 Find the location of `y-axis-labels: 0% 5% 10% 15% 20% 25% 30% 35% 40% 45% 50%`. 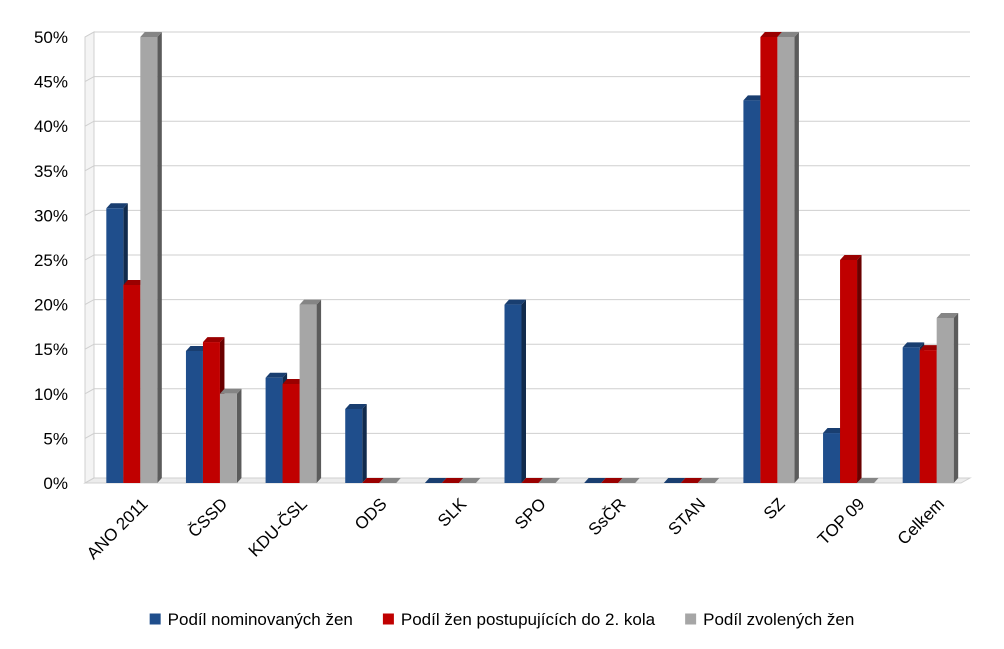

y-axis-labels: 0% 5% 10% 15% 20% 25% 30% 35% 40% 45% 50% is located at coordinates (51, 260).